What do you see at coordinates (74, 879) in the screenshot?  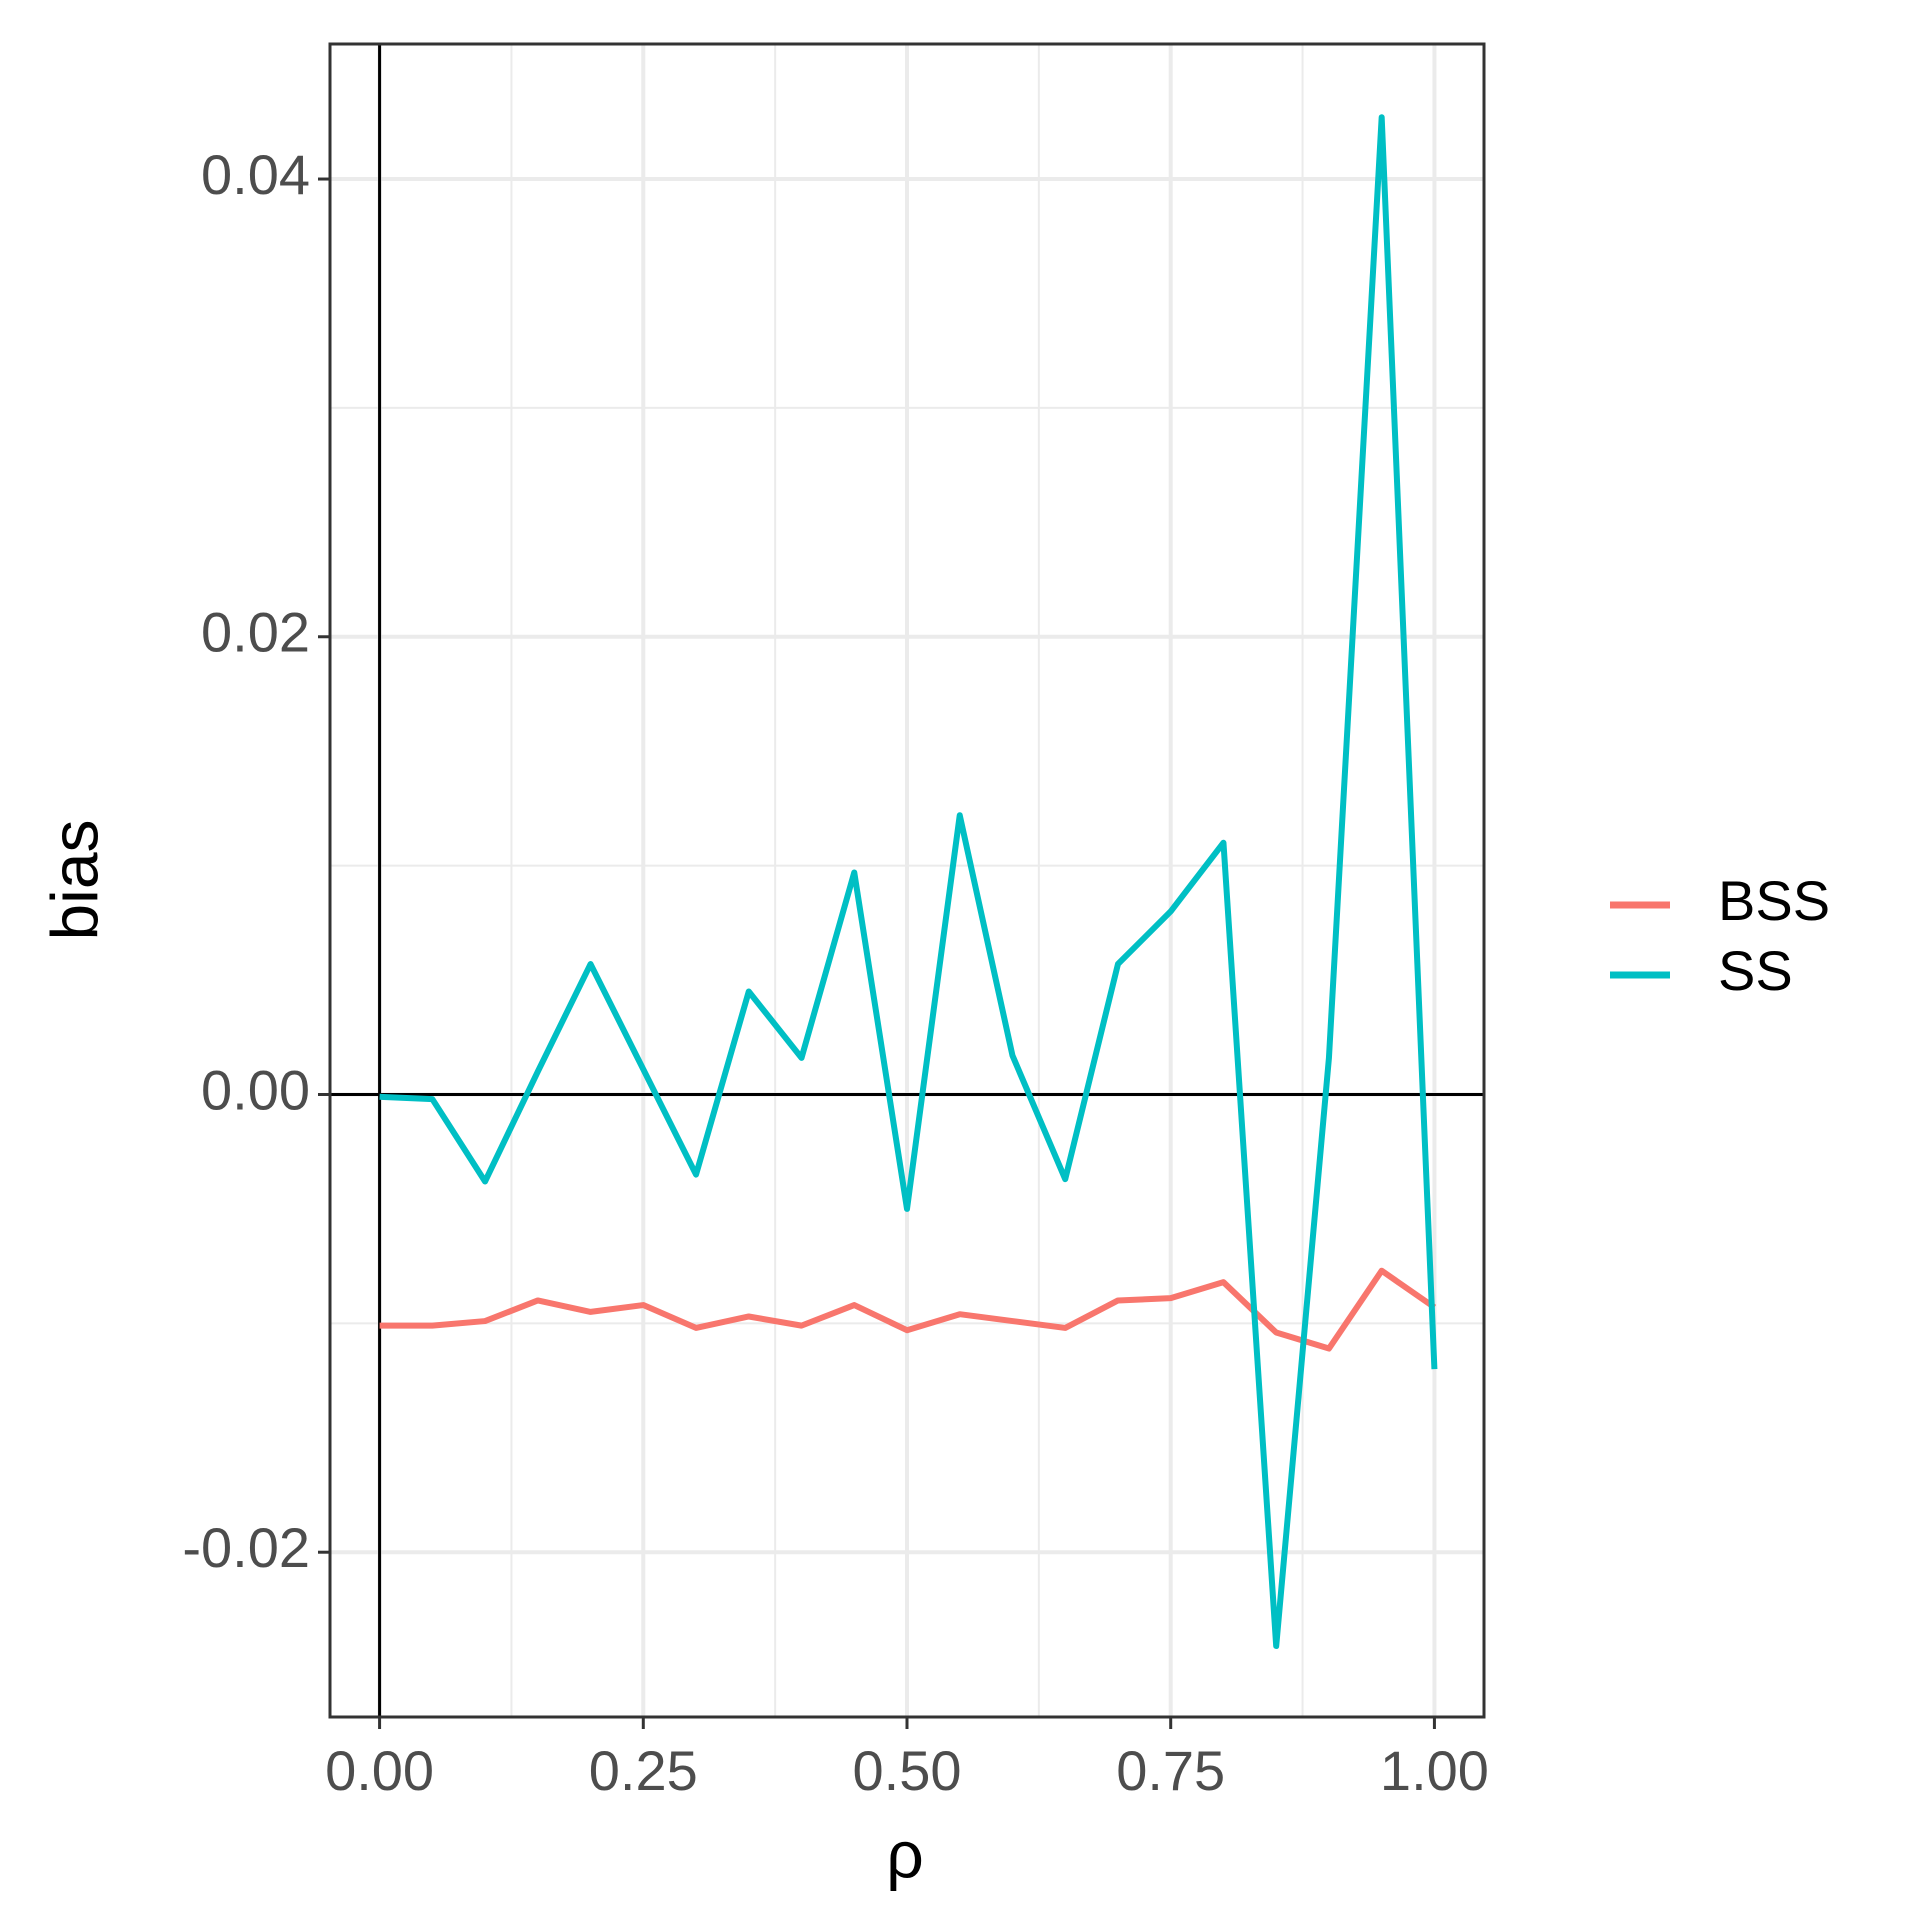 I see `y-axis-title: bias` at bounding box center [74, 879].